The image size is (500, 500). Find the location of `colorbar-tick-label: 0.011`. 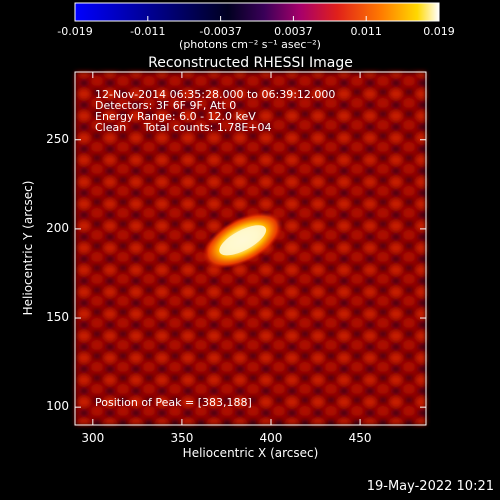

colorbar-tick-label: 0.011 is located at coordinates (366, 31).